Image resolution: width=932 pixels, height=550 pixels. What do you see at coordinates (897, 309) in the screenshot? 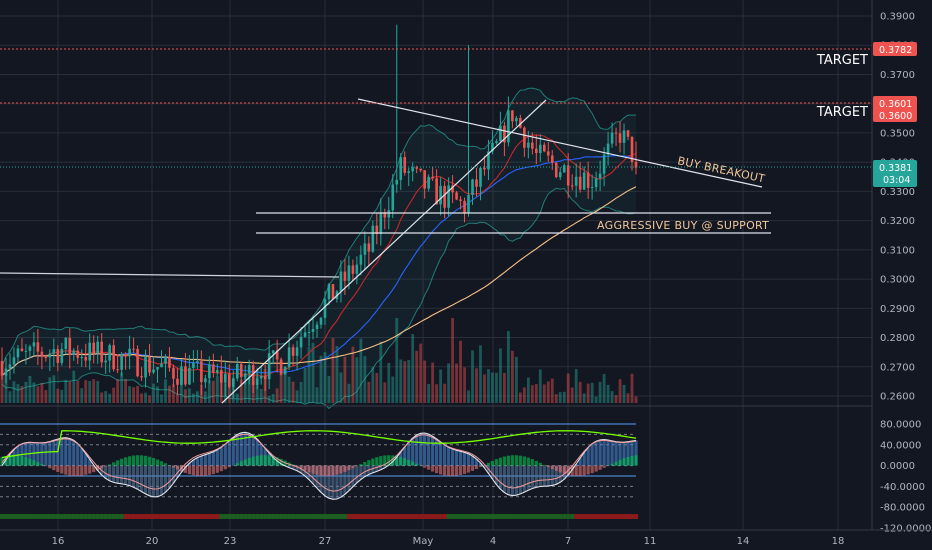
I see `price-tick-label: 0.2900` at bounding box center [897, 309].